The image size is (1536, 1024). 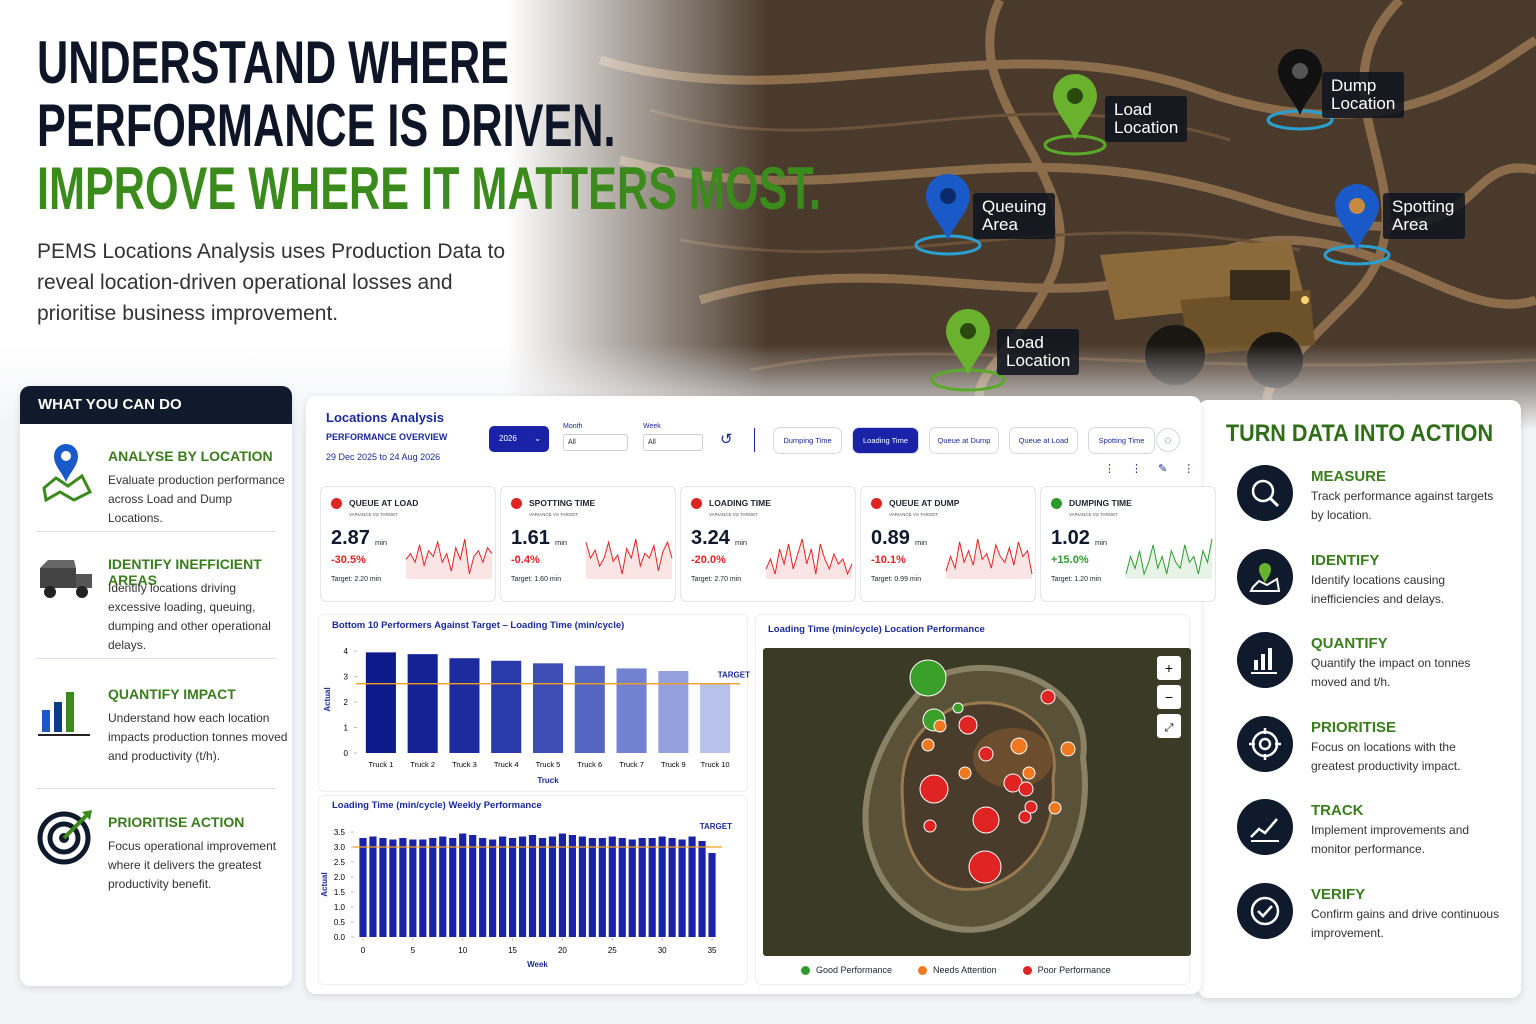 I want to click on legend-item: Poor Performance, so click(x=1066, y=970).